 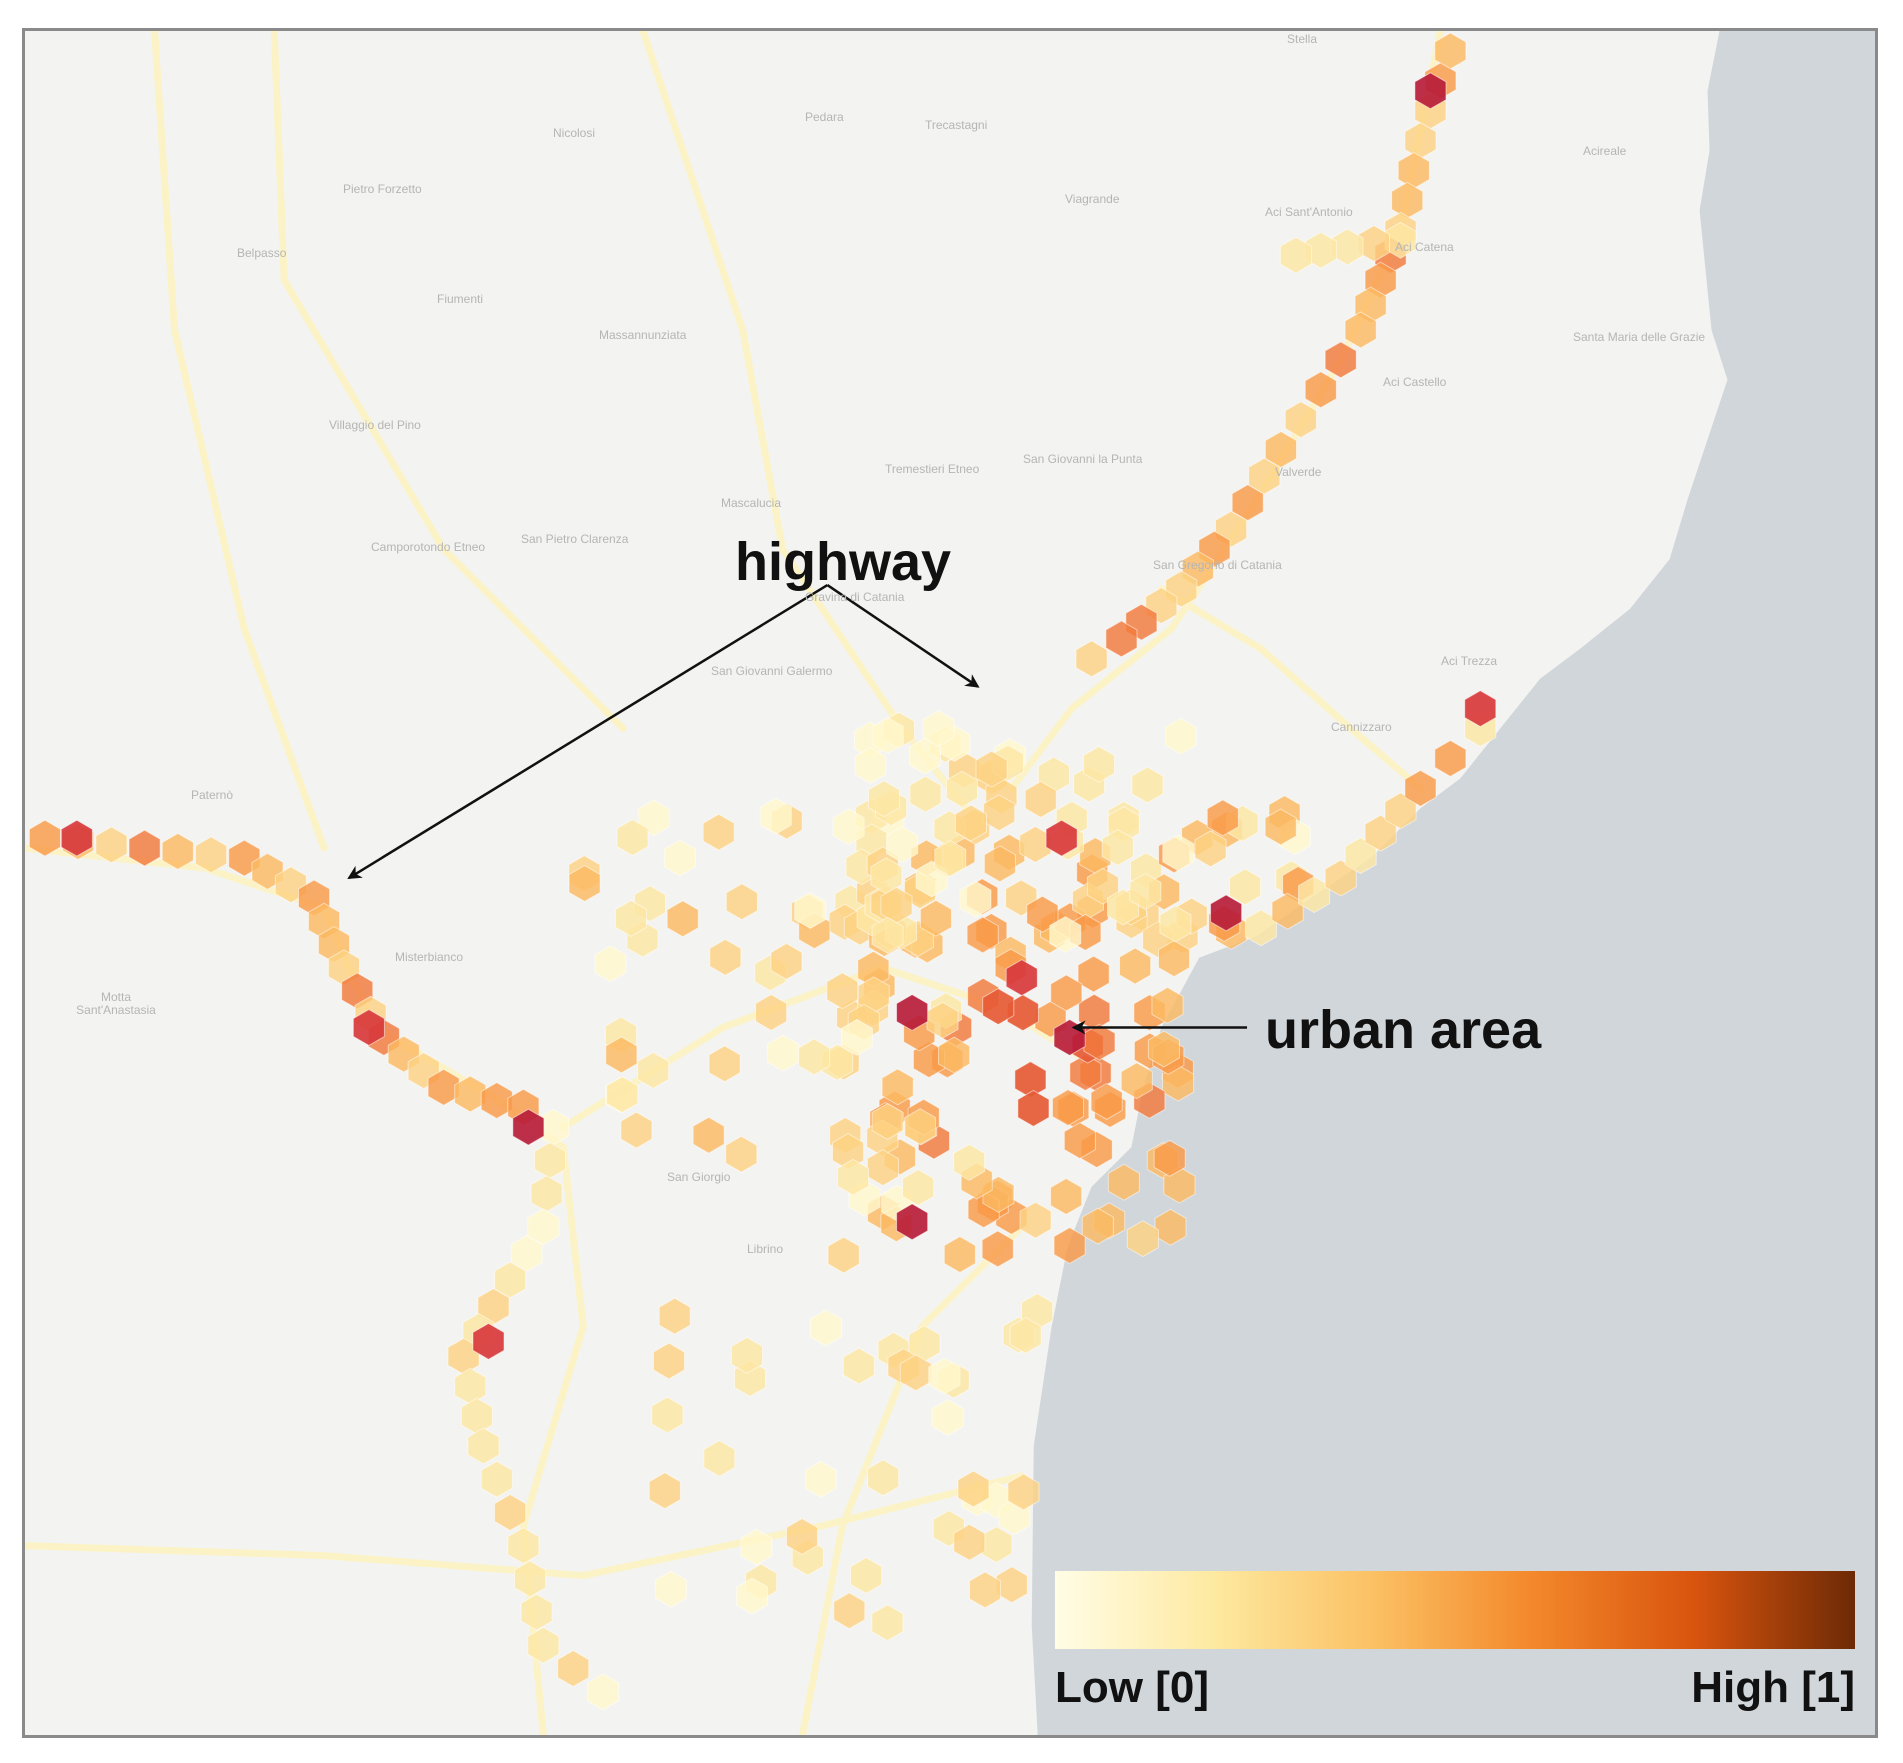 What do you see at coordinates (1302, 39) in the screenshot?
I see `place-label: Stella` at bounding box center [1302, 39].